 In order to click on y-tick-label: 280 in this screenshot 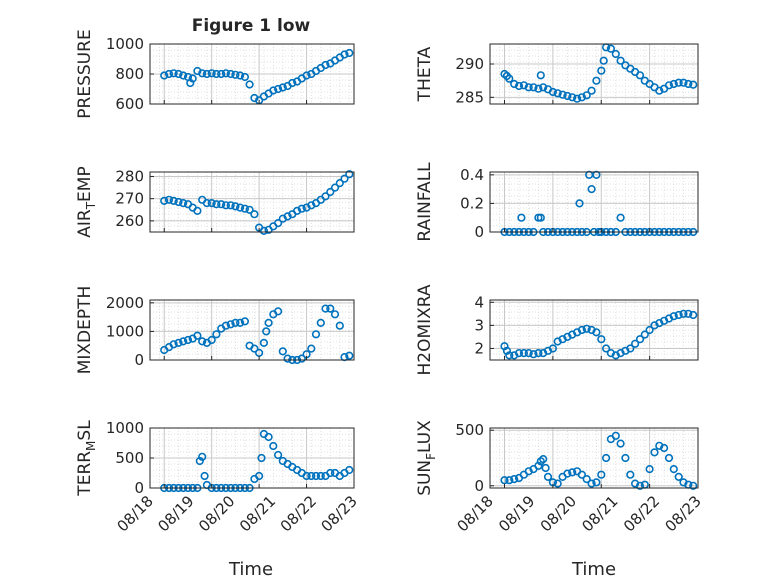, I will do `click(129, 176)`.